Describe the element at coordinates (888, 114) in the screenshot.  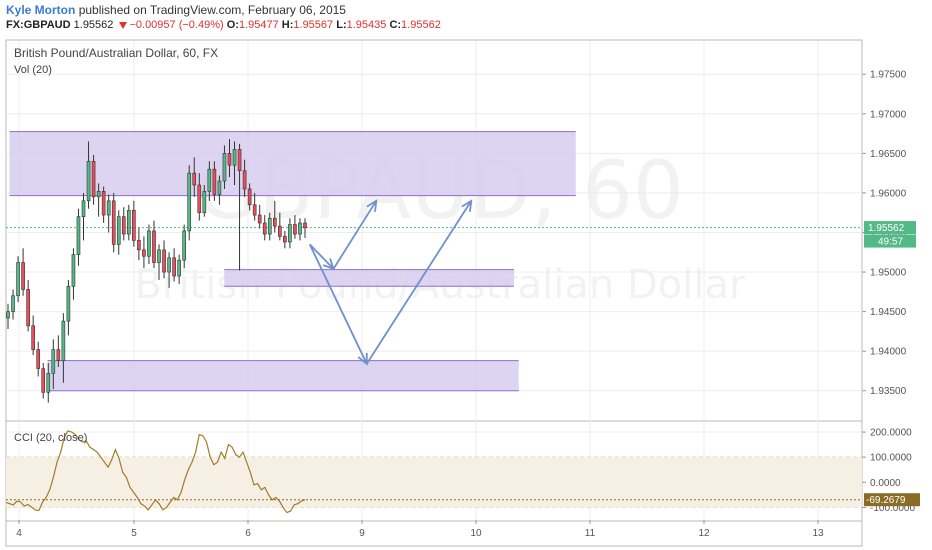
I see `price-tick-label: 1.97000` at that location.